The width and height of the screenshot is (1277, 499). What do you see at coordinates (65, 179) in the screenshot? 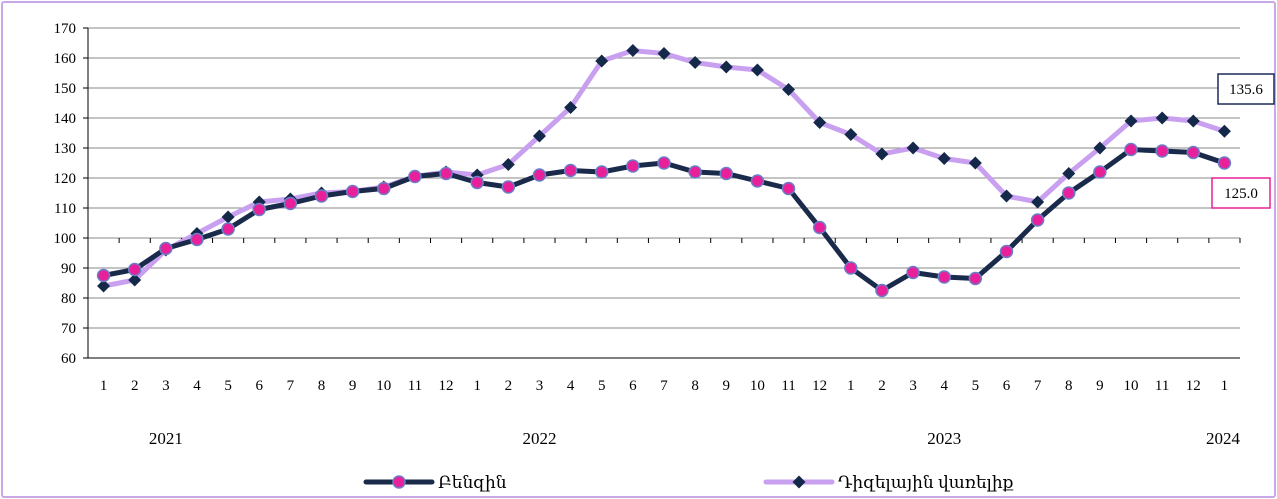
I see `y-tick-label: 120` at bounding box center [65, 179].